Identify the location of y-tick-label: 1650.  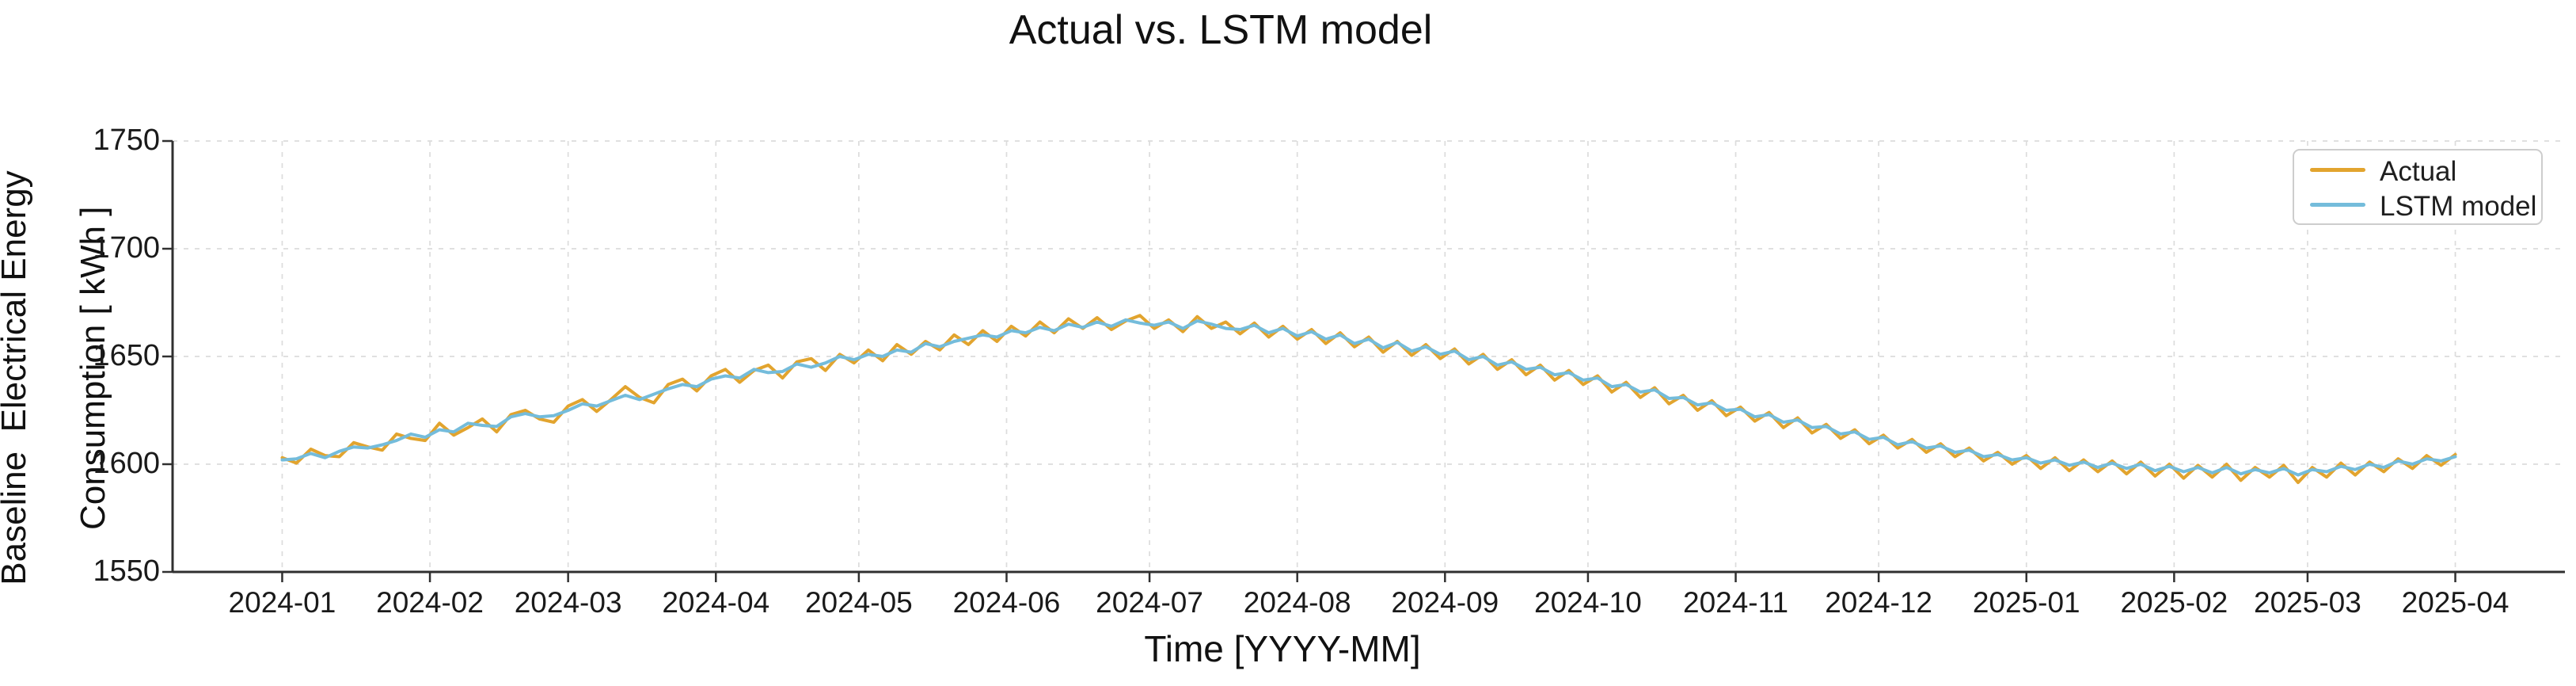
(127, 355).